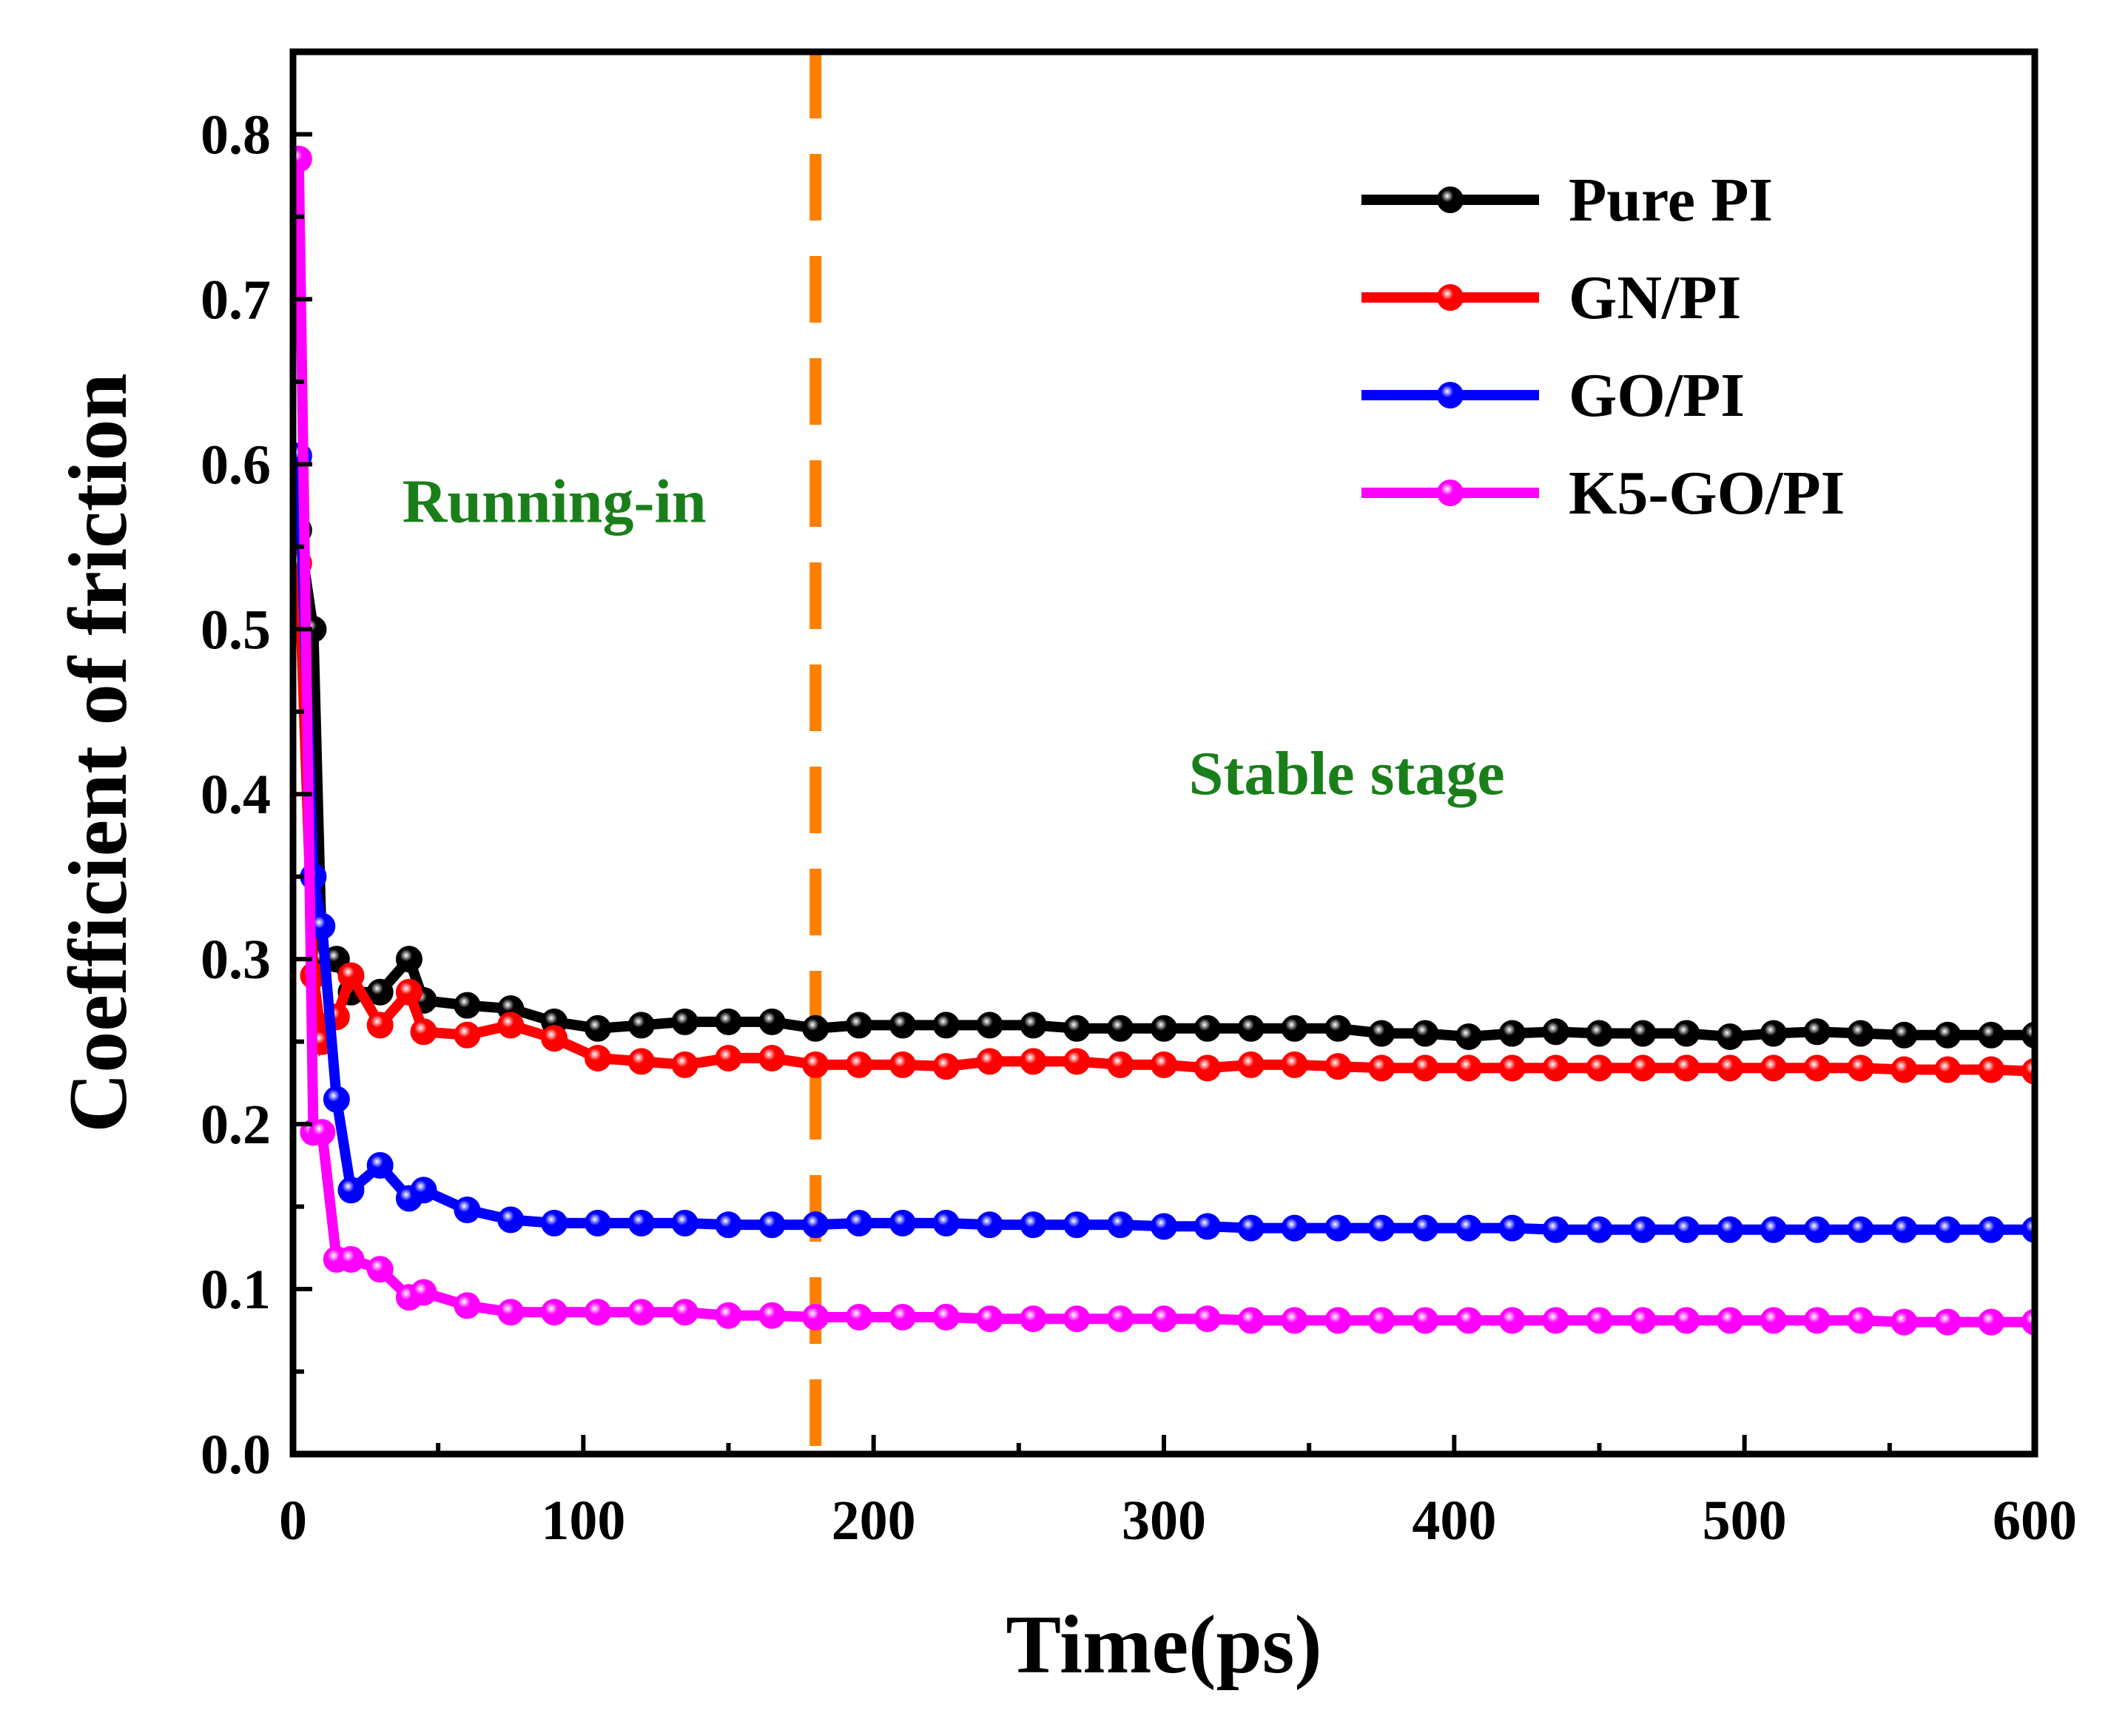 The image size is (2111, 1736). Describe the element at coordinates (236, 465) in the screenshot. I see `y-tick-label: 0.6` at that location.